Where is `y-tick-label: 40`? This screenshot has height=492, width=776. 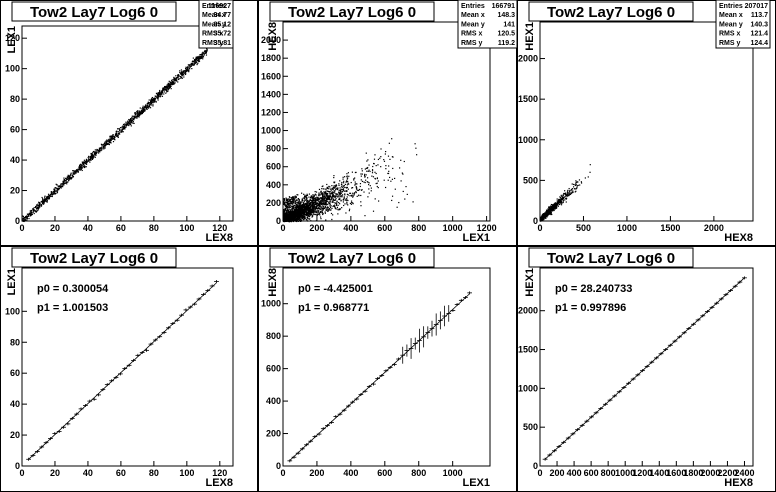 y-tick-label: 40 is located at coordinates (15, 160).